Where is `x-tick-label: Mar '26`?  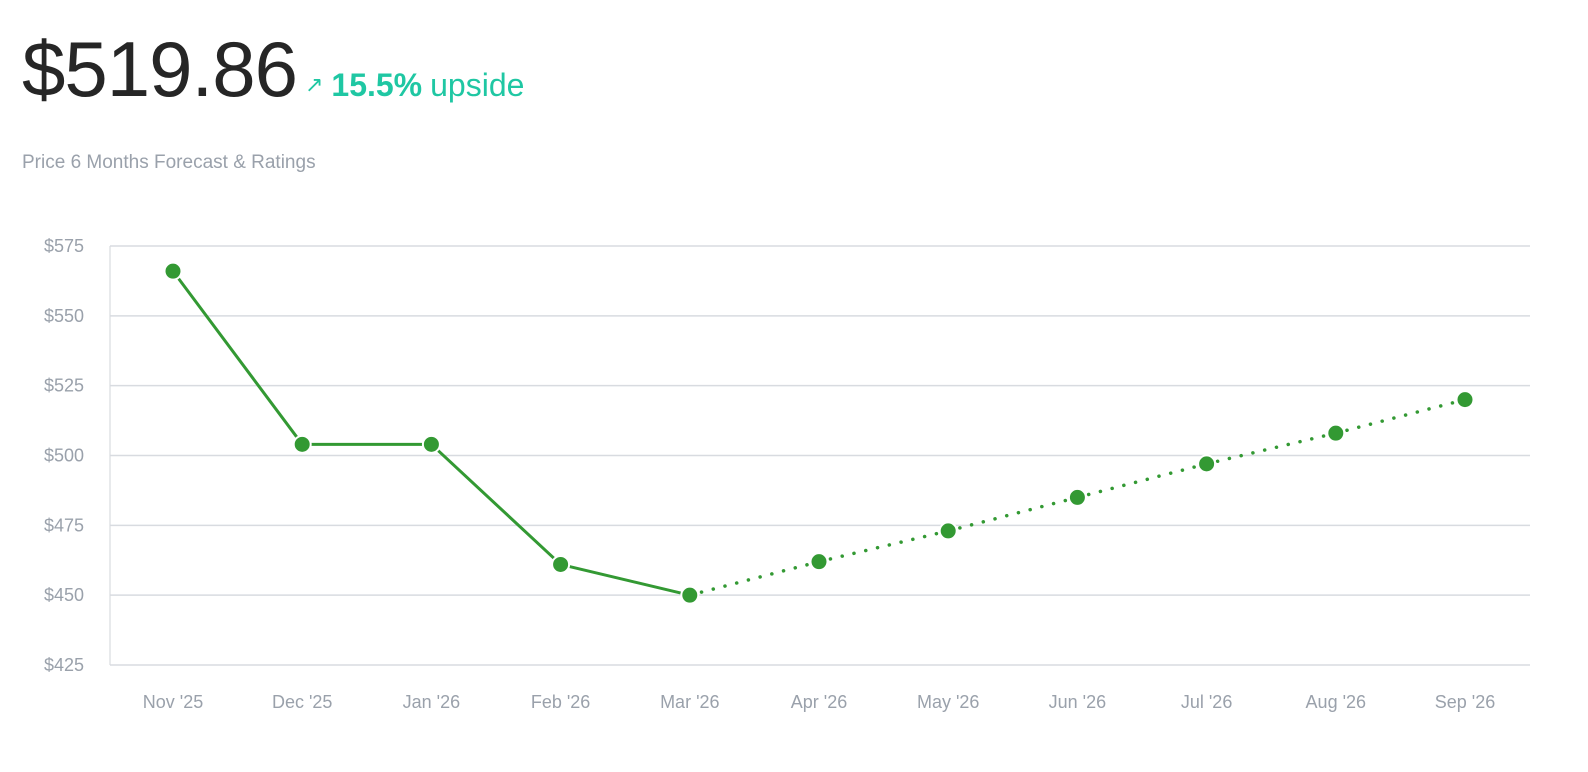 x-tick-label: Mar '26 is located at coordinates (689, 702).